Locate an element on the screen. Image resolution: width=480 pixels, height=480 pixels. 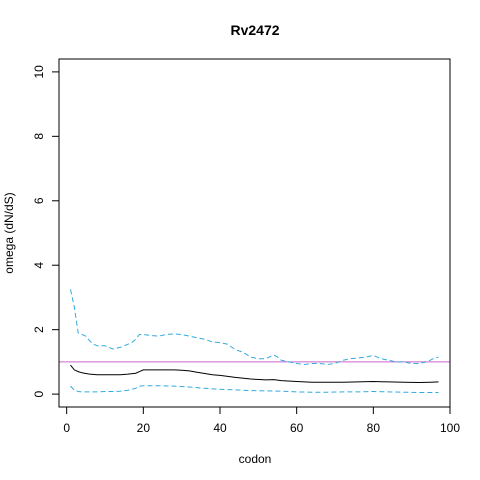
y-tick-label: 4 is located at coordinates (39, 265).